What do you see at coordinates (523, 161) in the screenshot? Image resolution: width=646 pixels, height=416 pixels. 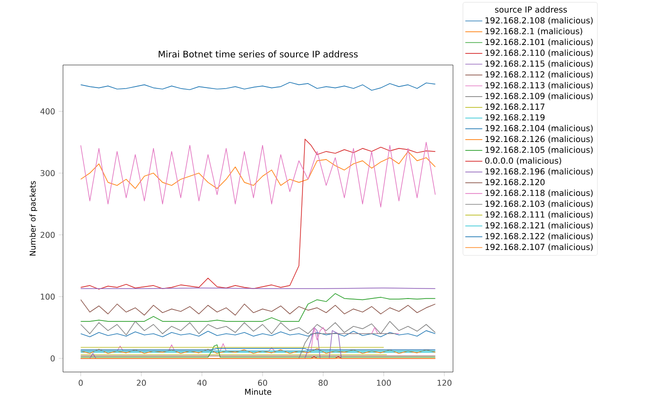 I see `legend-label: 0.0.0.0 (malicious)` at bounding box center [523, 161].